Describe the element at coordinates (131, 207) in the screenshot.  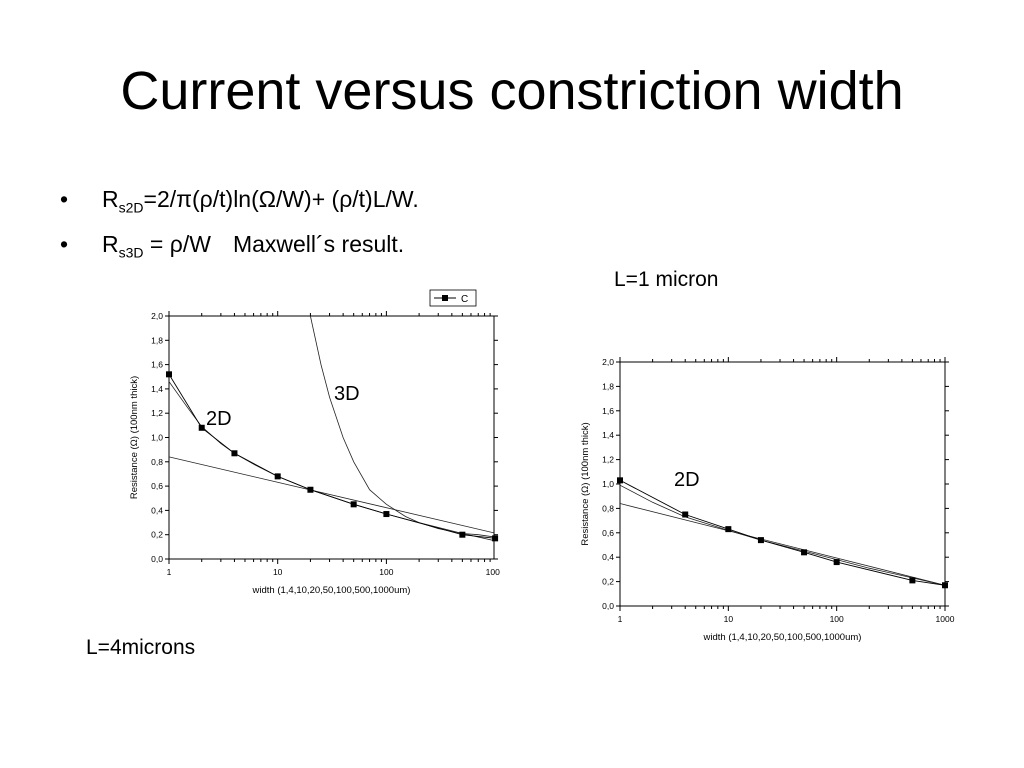
I see `formula-subscript: s2D` at that location.